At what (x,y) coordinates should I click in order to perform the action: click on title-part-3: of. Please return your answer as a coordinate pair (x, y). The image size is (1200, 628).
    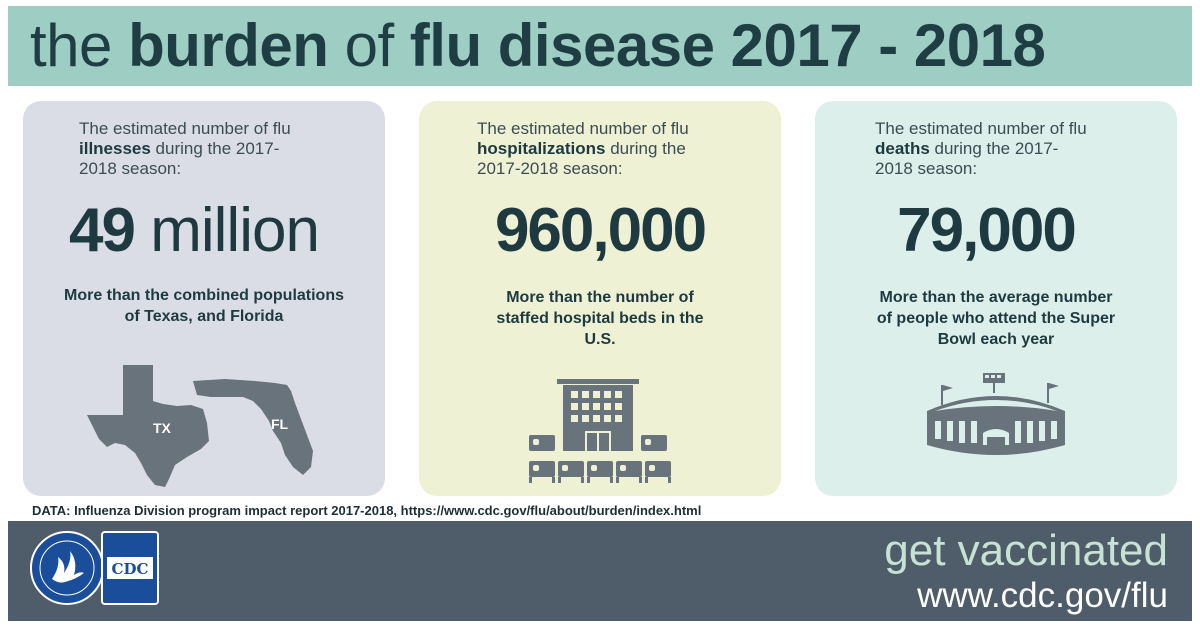
    Looking at the image, I should click on (369, 45).